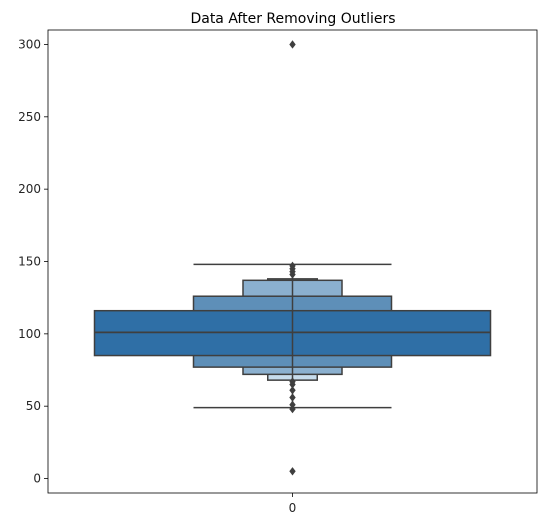  Describe the element at coordinates (29, 189) in the screenshot. I see `y-tick-label: 200` at that location.